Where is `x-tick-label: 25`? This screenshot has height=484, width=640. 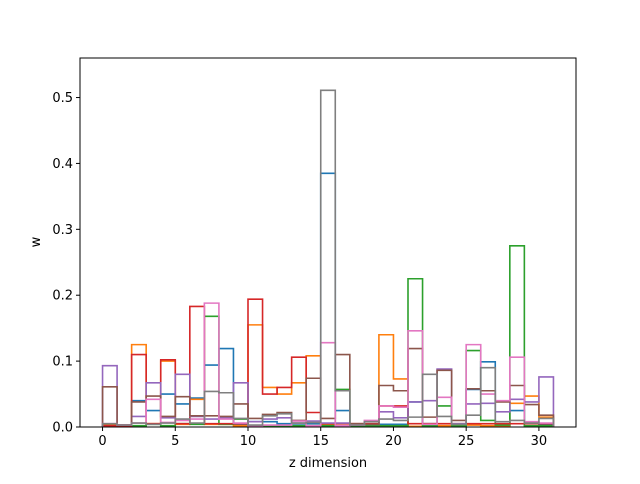
x-tick-label: 25 is located at coordinates (466, 441).